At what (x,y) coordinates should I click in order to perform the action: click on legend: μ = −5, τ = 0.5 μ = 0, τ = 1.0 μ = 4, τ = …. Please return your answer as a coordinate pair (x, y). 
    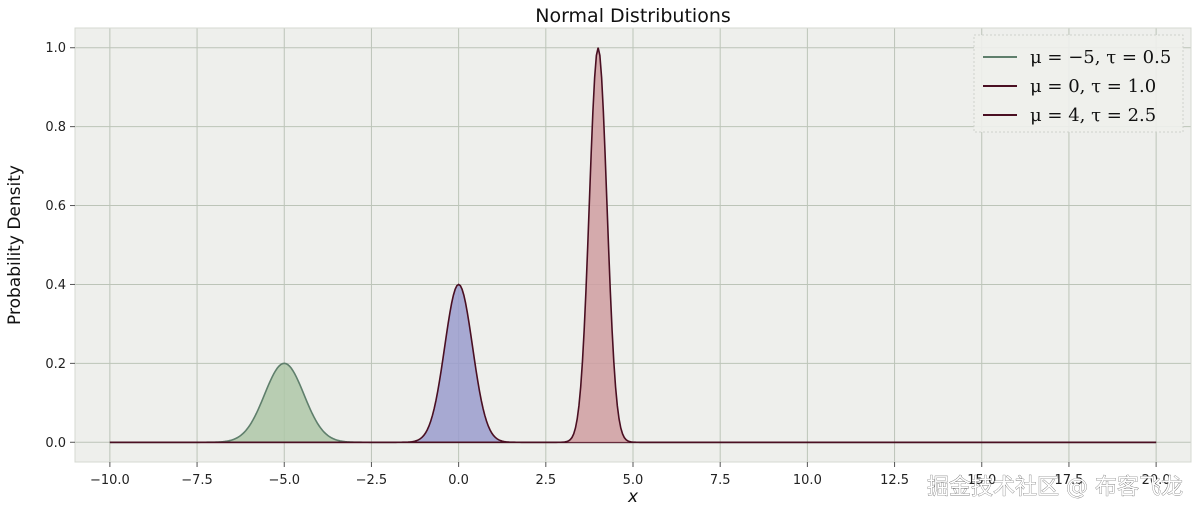
    Looking at the image, I should click on (1078, 83).